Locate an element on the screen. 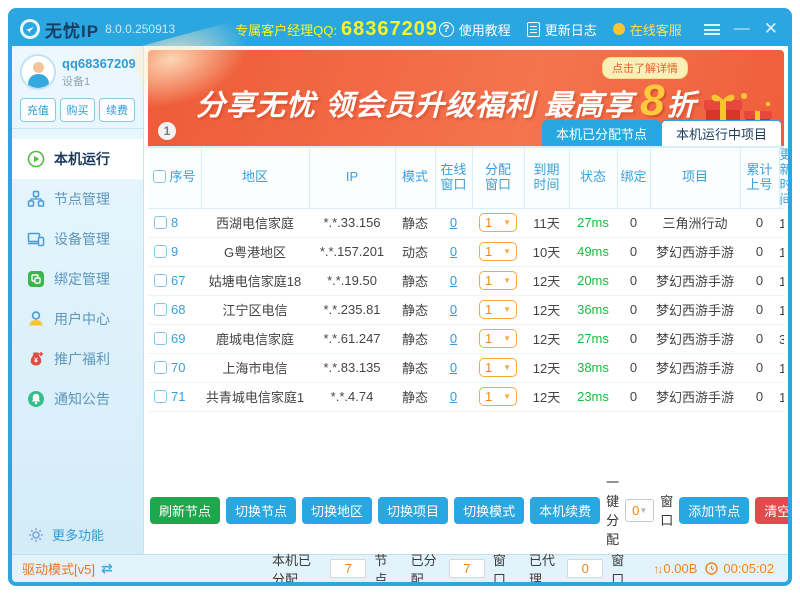  onekey-assign-select: 0 ▼ is located at coordinates (640, 510).